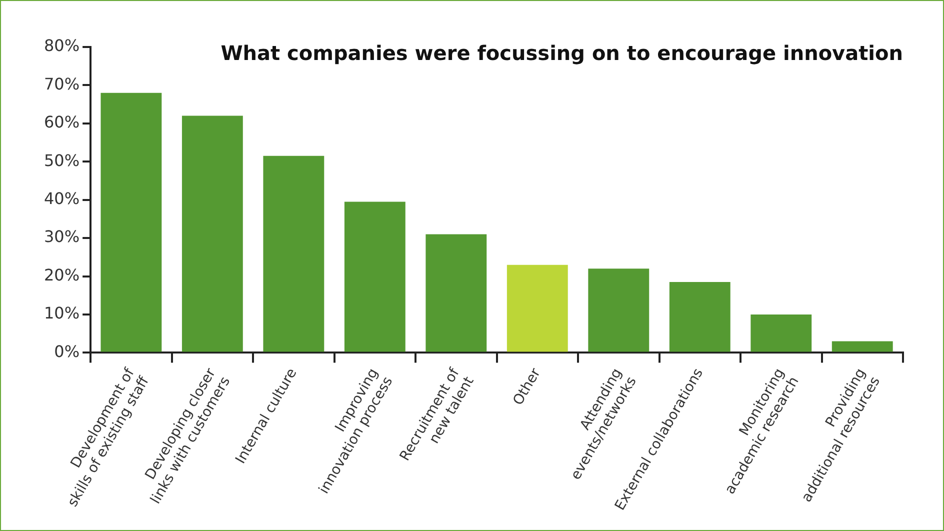 The image size is (944, 531). I want to click on y-tick-label: 70%, so click(62, 84).